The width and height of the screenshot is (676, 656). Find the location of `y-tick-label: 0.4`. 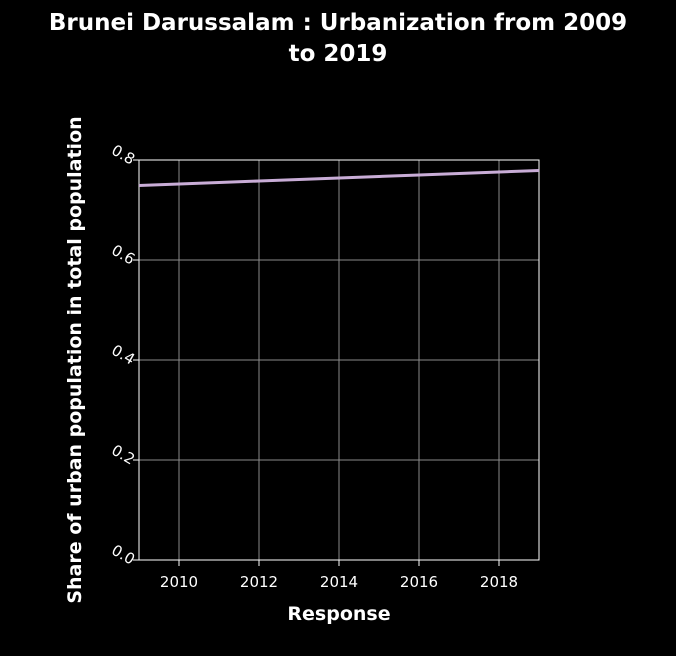

y-tick-label: 0.4 is located at coordinates (123, 355).